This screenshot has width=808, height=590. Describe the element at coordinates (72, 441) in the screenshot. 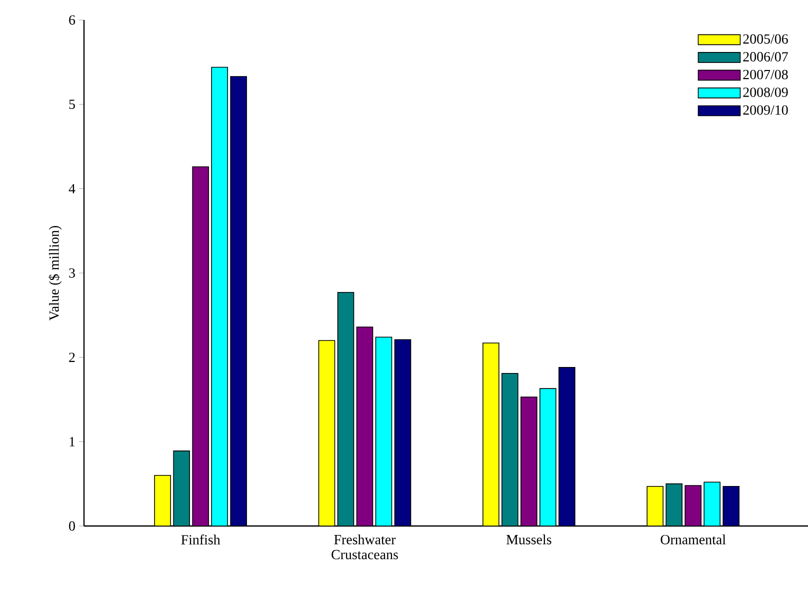

I see `y-tick-label: 1` at that location.